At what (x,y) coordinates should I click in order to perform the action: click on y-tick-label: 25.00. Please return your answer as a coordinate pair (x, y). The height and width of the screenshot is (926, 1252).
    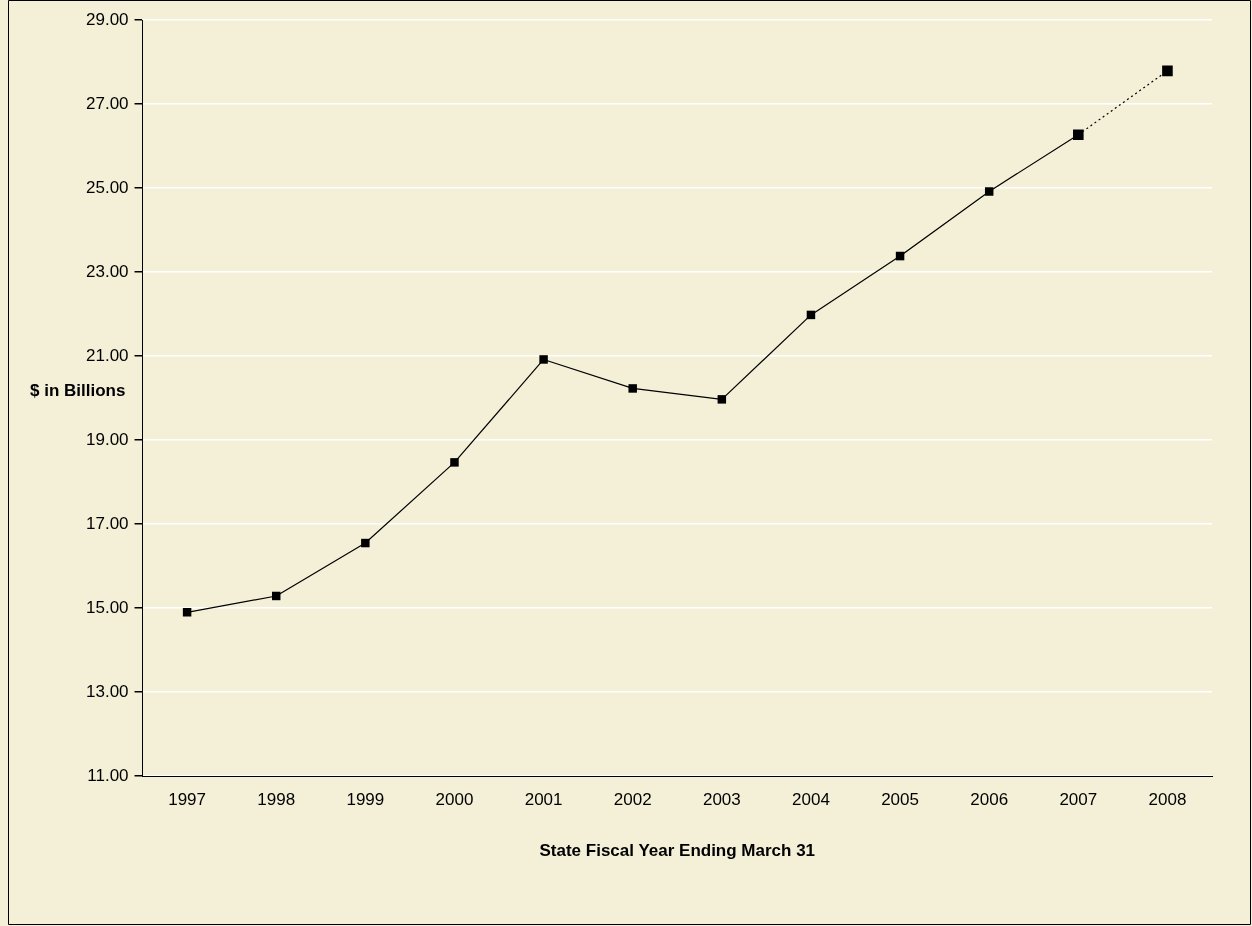
    Looking at the image, I should click on (107, 187).